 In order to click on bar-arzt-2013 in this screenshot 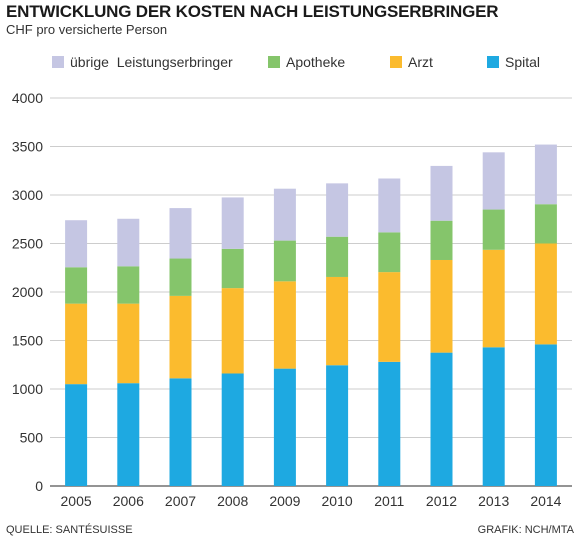, I will do `click(493, 298)`.